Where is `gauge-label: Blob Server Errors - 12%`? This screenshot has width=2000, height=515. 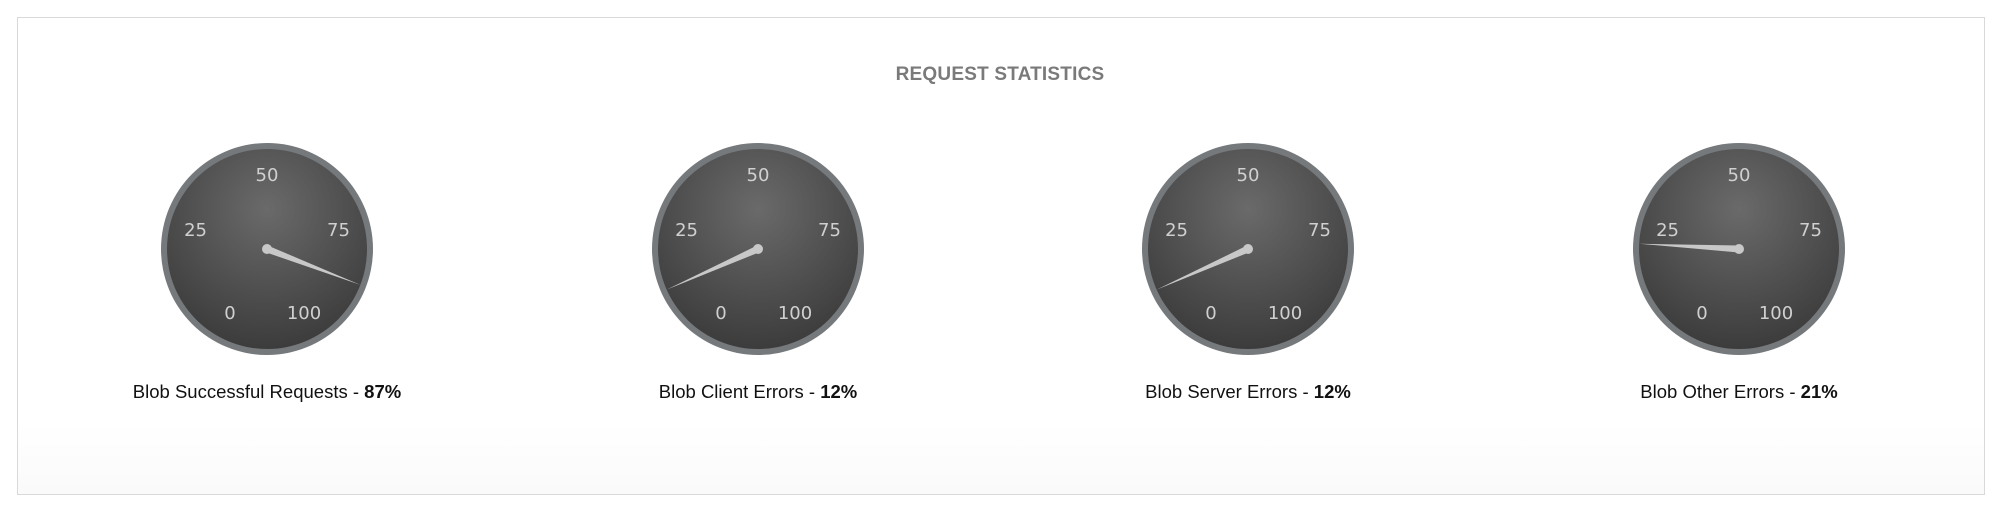
gauge-label: Blob Server Errors - 12% is located at coordinates (1248, 392).